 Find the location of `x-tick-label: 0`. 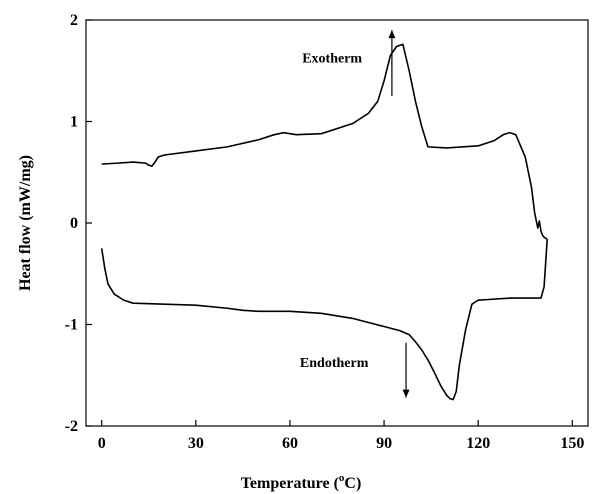

x-tick-label: 0 is located at coordinates (102, 443).